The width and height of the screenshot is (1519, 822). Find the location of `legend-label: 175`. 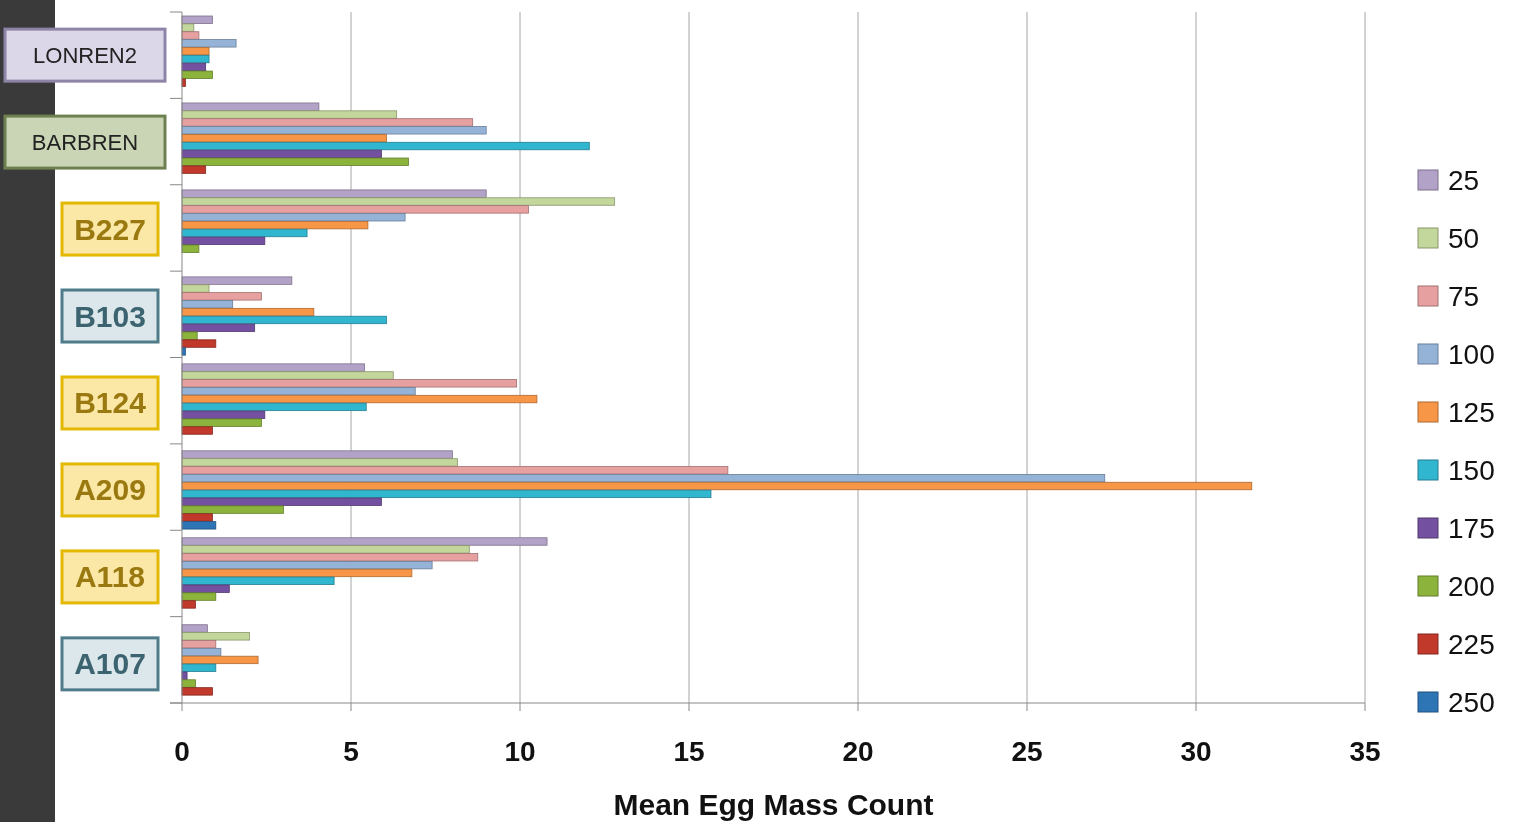

legend-label: 175 is located at coordinates (1471, 528).